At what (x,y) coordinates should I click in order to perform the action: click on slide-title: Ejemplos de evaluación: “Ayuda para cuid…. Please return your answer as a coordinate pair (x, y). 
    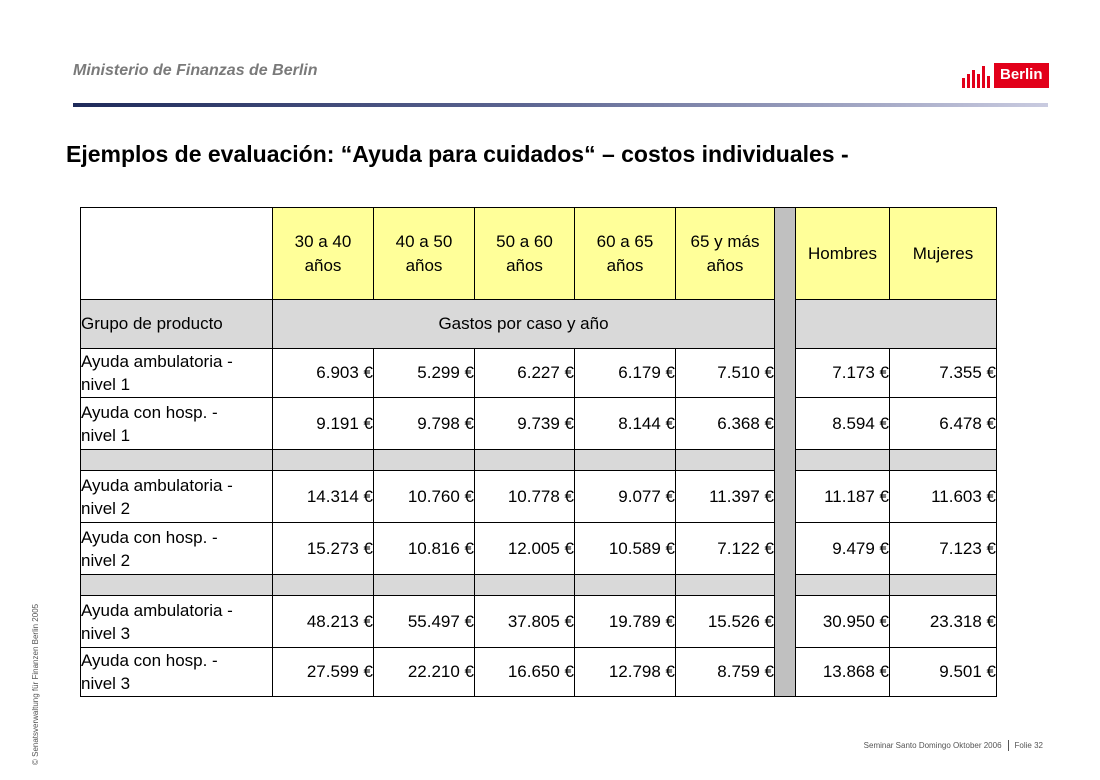
    Looking at the image, I should click on (457, 154).